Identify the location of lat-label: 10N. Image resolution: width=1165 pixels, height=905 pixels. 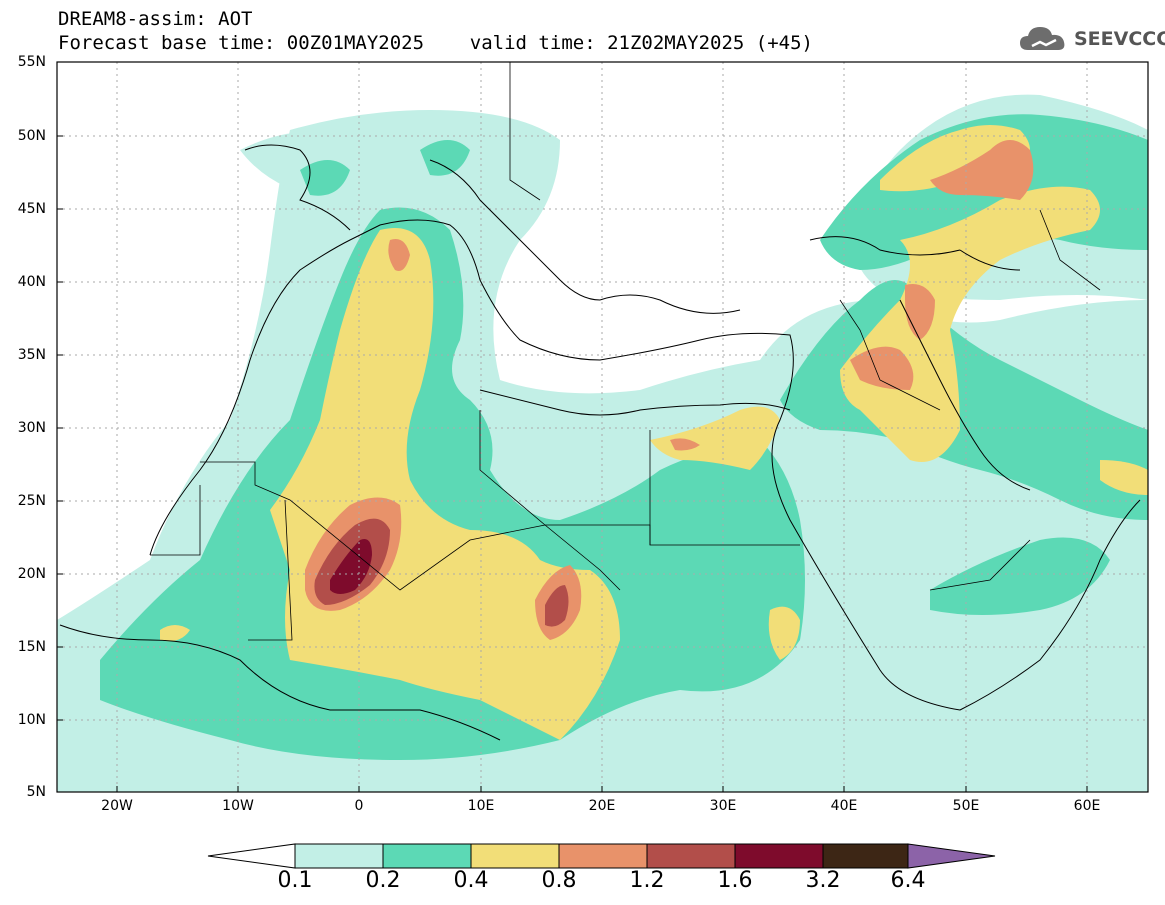
(31, 720).